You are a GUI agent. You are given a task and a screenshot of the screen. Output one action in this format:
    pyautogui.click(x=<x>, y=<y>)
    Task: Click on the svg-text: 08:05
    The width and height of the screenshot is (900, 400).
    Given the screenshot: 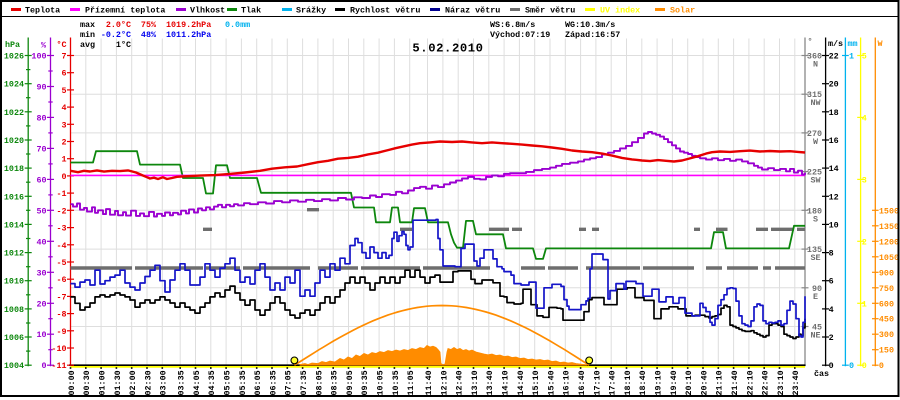 What is the action you would take?
    pyautogui.click(x=319, y=382)
    